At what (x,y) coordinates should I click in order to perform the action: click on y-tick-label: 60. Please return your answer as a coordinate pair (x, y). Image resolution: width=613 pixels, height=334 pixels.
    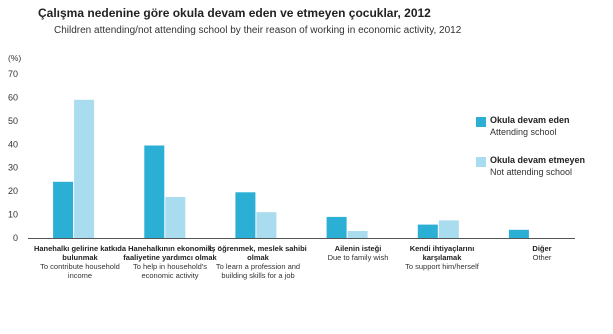
    Looking at the image, I should click on (13, 97).